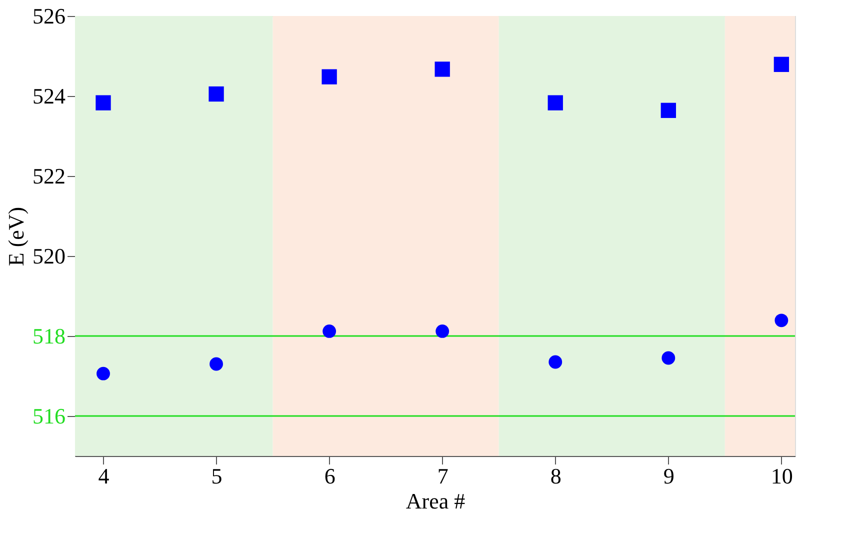  What do you see at coordinates (49, 176) in the screenshot?
I see `y-tick-label: 522` at bounding box center [49, 176].